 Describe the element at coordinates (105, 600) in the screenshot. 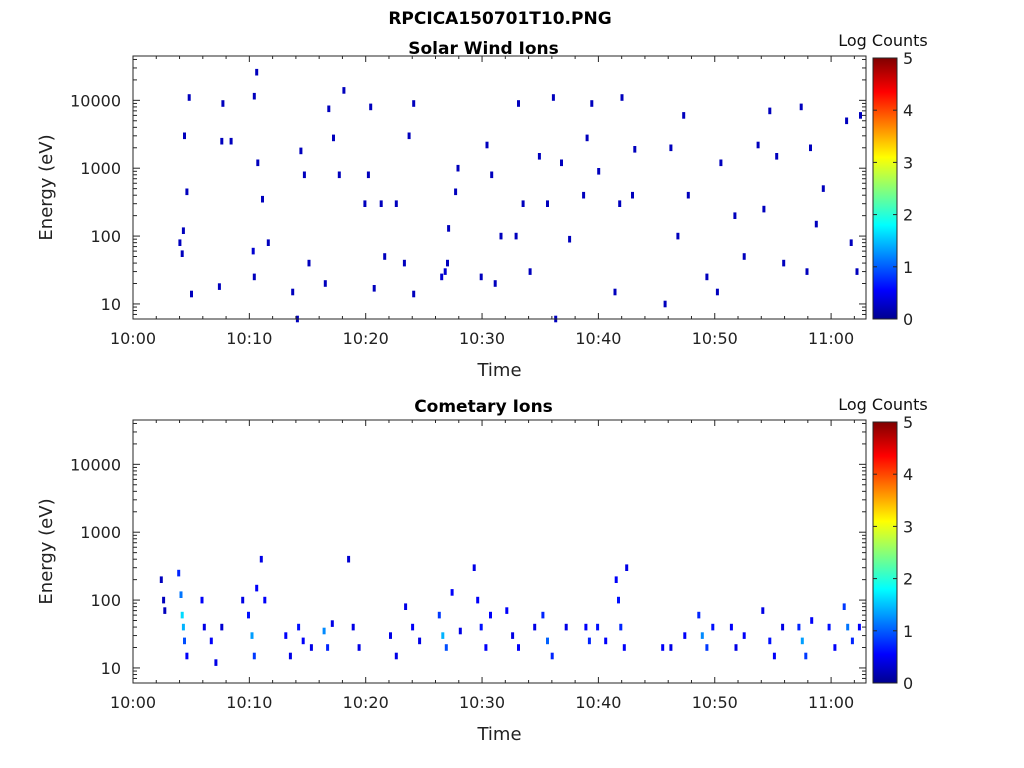

I see `y-tick-label: 100` at that location.